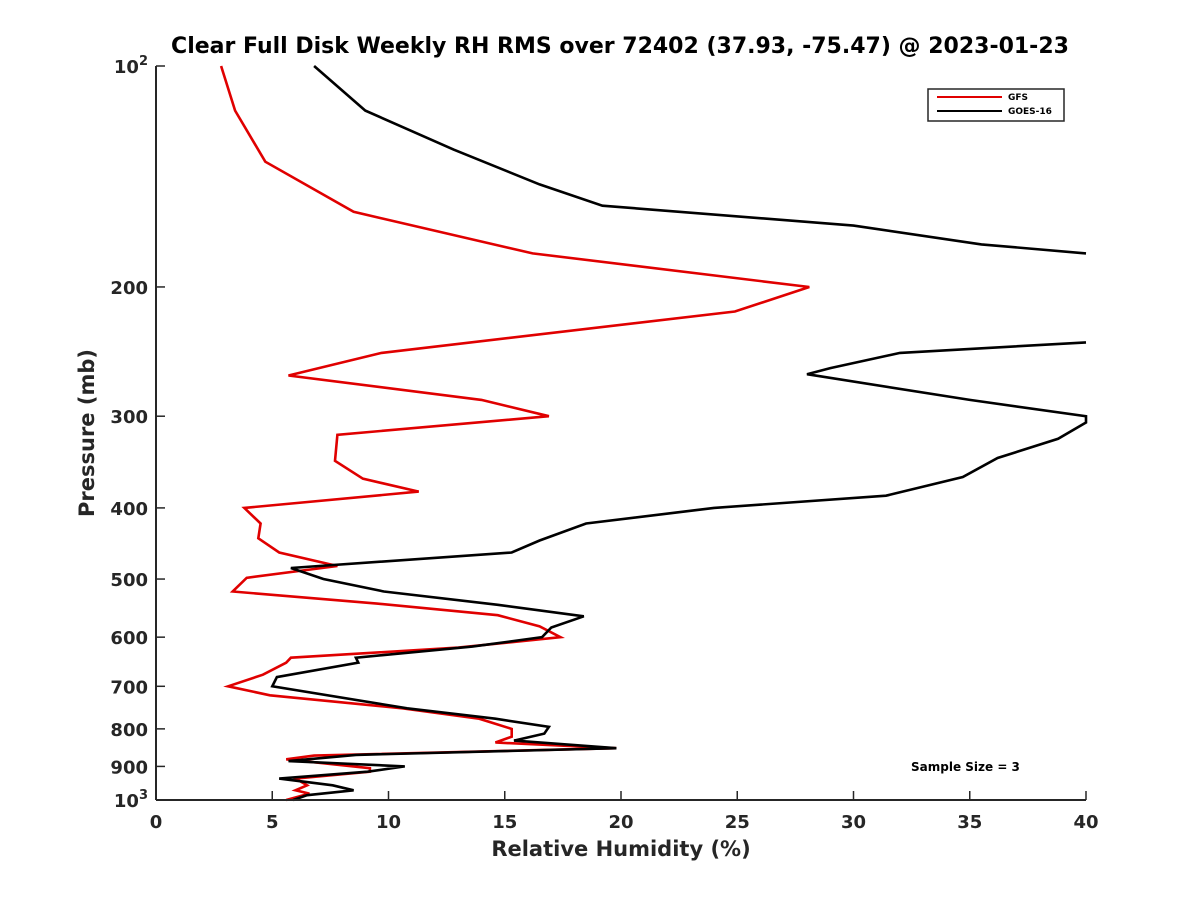  I want to click on y-tick-label: 800, so click(129, 730).